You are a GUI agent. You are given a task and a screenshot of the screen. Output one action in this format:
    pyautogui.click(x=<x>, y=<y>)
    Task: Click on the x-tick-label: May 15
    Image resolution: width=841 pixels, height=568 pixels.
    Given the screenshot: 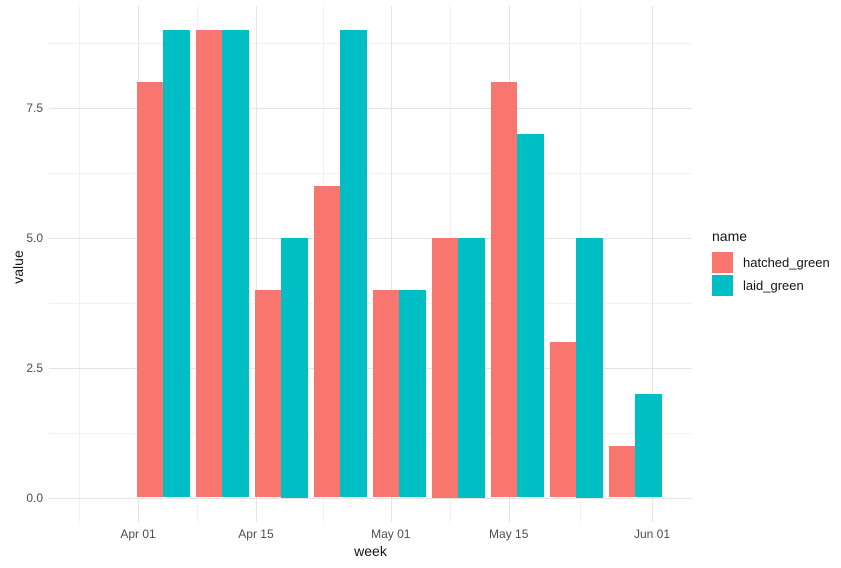 What is the action you would take?
    pyautogui.click(x=509, y=534)
    